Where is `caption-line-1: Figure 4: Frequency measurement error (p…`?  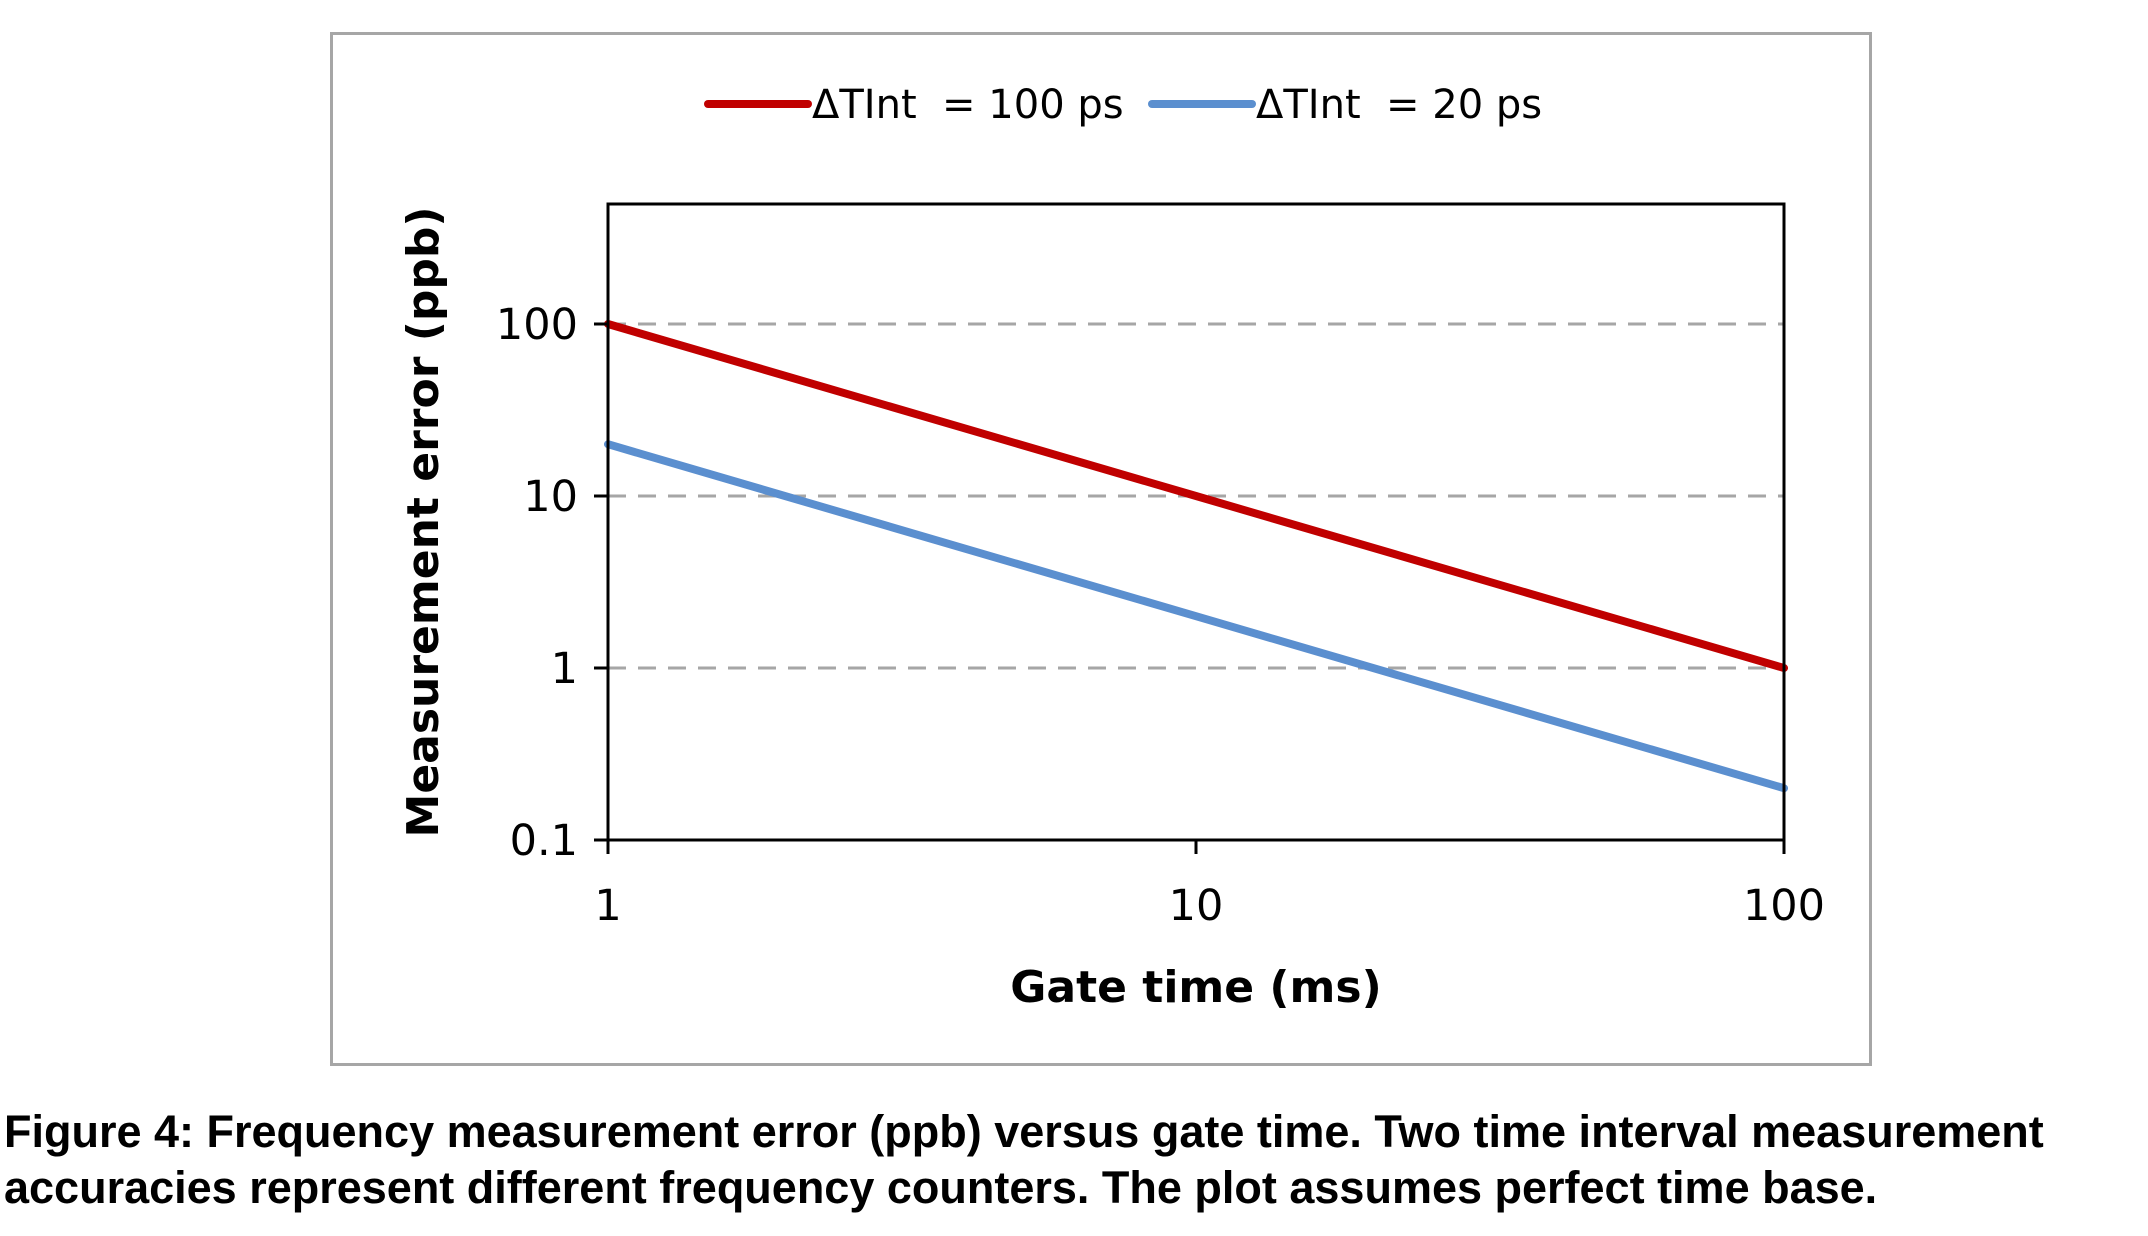 caption-line-1: Figure 4: Frequency measurement error (p… is located at coordinates (1024, 1131).